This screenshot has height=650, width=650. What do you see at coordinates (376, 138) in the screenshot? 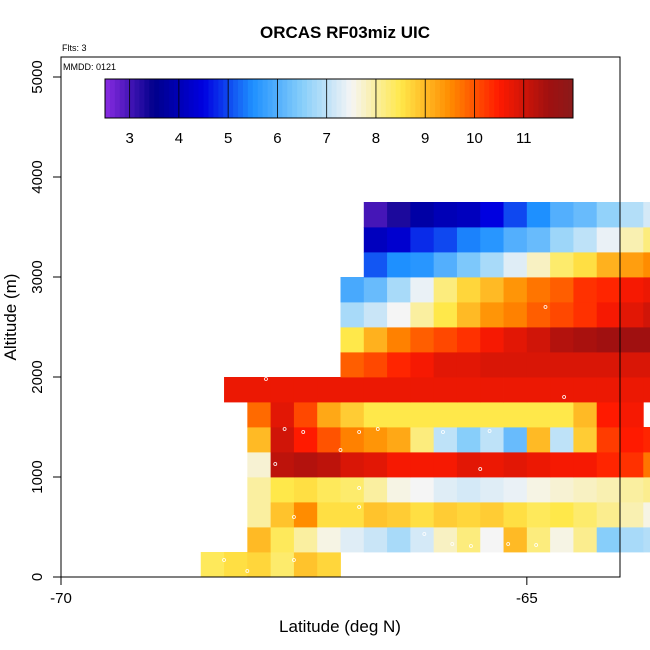
I see `colorbar-tick-label: 8` at bounding box center [376, 138].